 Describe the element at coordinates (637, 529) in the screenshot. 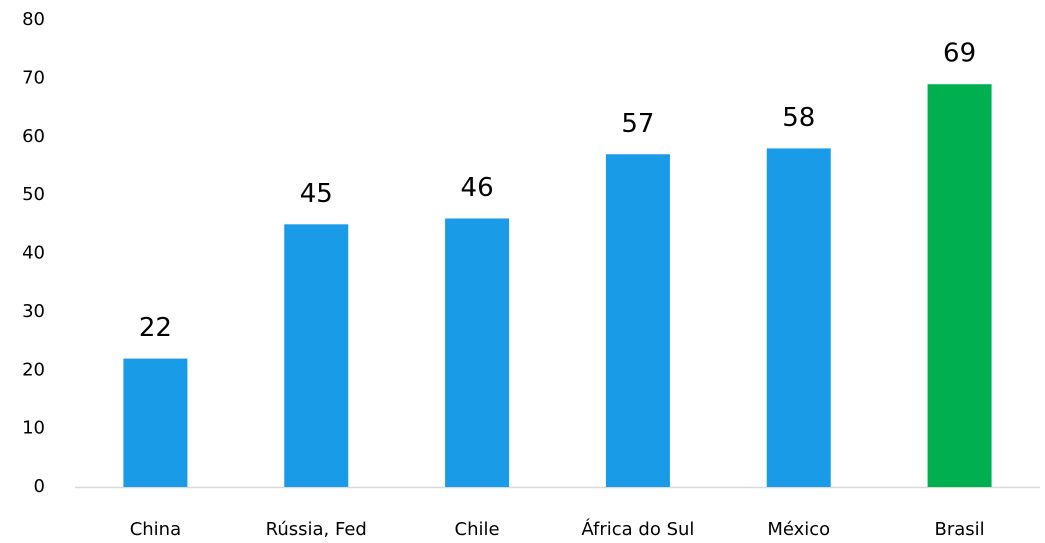

I see `x-tick-label: África do Sul` at that location.